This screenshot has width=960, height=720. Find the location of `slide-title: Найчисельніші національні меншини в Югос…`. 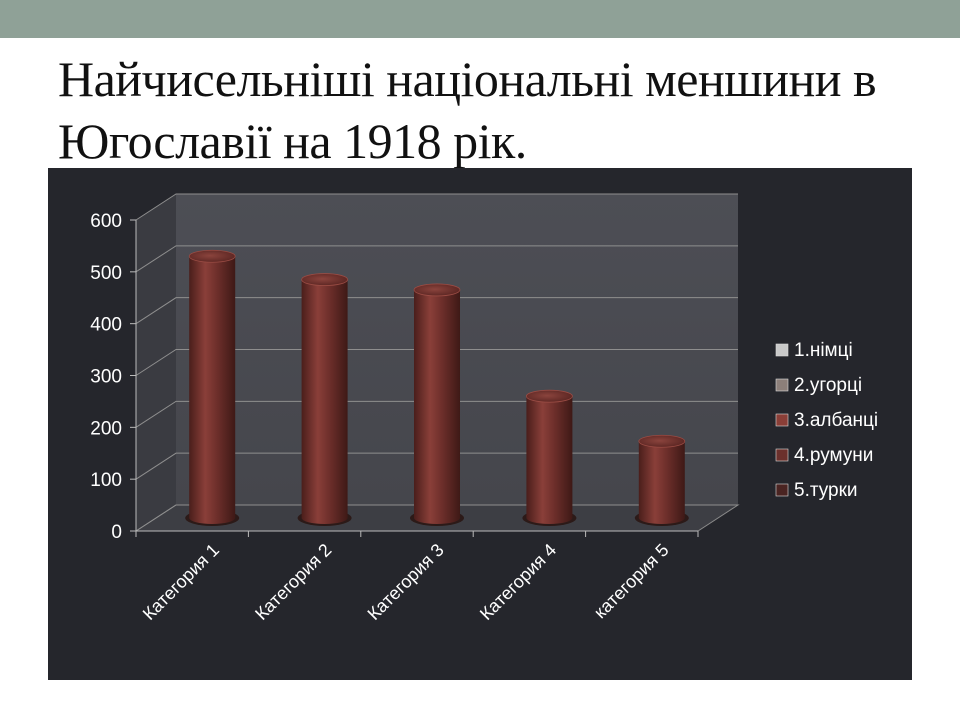

slide-title: Найчисельніші національні меншини в Югос… is located at coordinates (467, 110).